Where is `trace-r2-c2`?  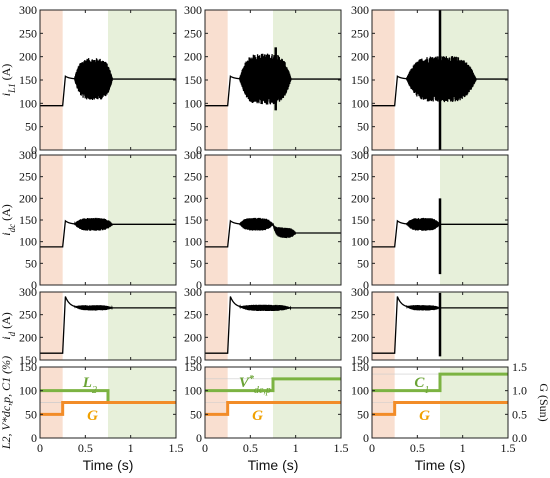 trace-r2-c2 is located at coordinates (273, 232).